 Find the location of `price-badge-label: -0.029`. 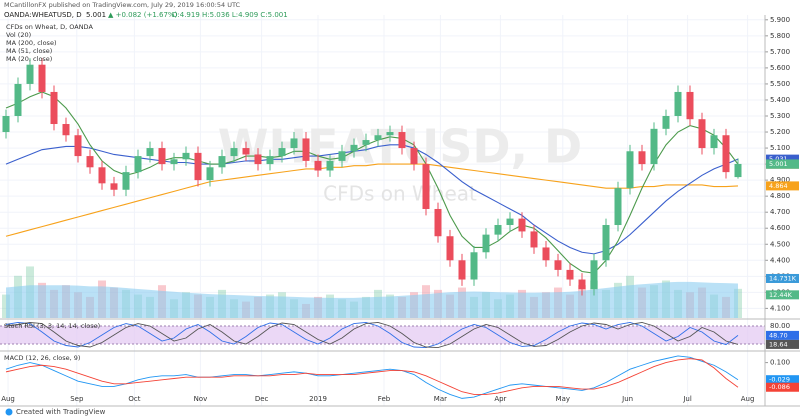

price-badge-label: -0.029 is located at coordinates (779, 380).